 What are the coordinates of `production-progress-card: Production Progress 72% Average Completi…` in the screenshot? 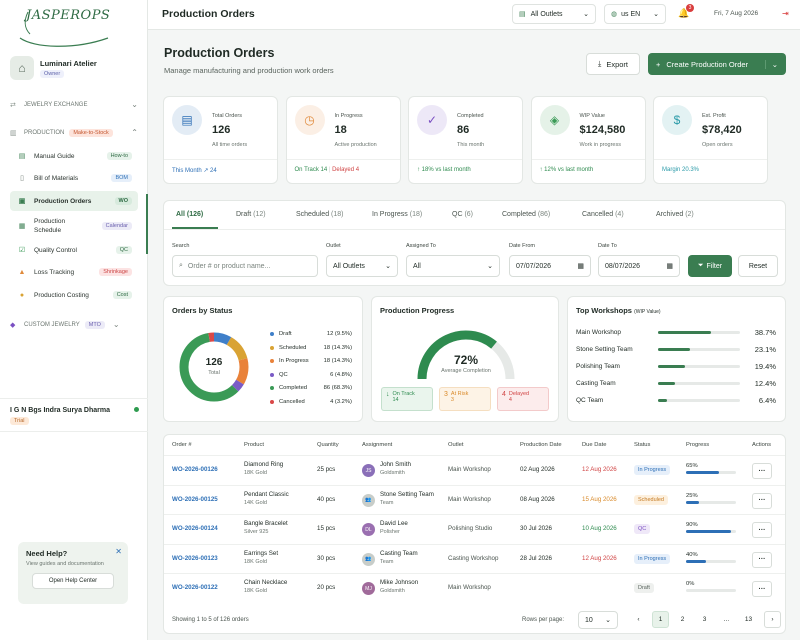 It's located at (465, 359).